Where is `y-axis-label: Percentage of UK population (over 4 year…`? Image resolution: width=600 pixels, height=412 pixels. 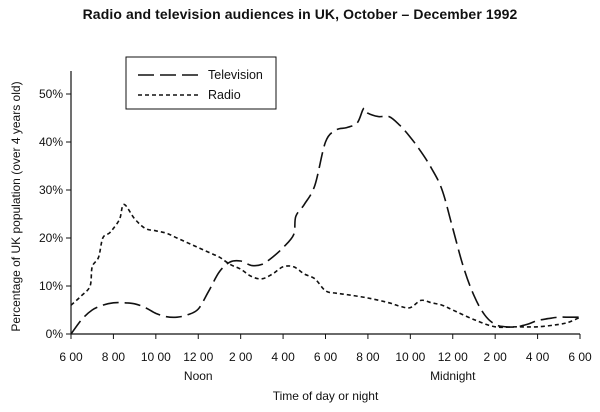 y-axis-label: Percentage of UK population (over 4 year… is located at coordinates (16, 206).